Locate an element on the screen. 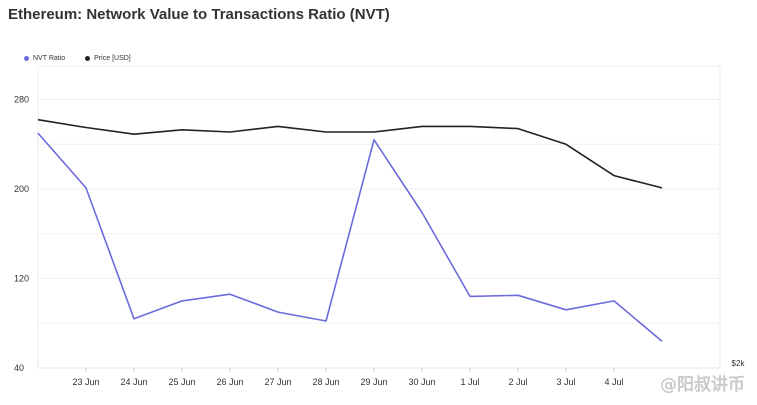 The height and width of the screenshot is (405, 757). x-tick-label: 23 Jun is located at coordinates (85, 382).